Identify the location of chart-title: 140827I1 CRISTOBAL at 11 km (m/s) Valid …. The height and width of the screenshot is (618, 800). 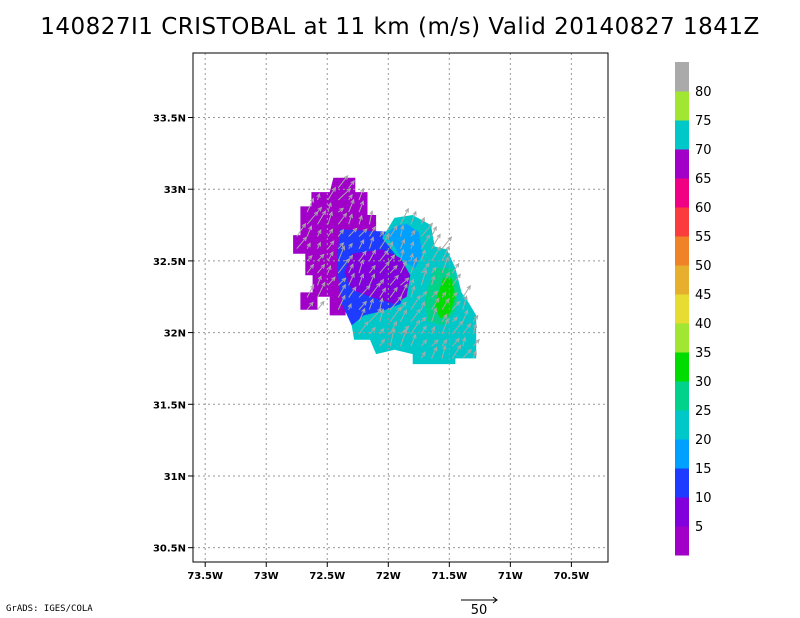
(400, 27).